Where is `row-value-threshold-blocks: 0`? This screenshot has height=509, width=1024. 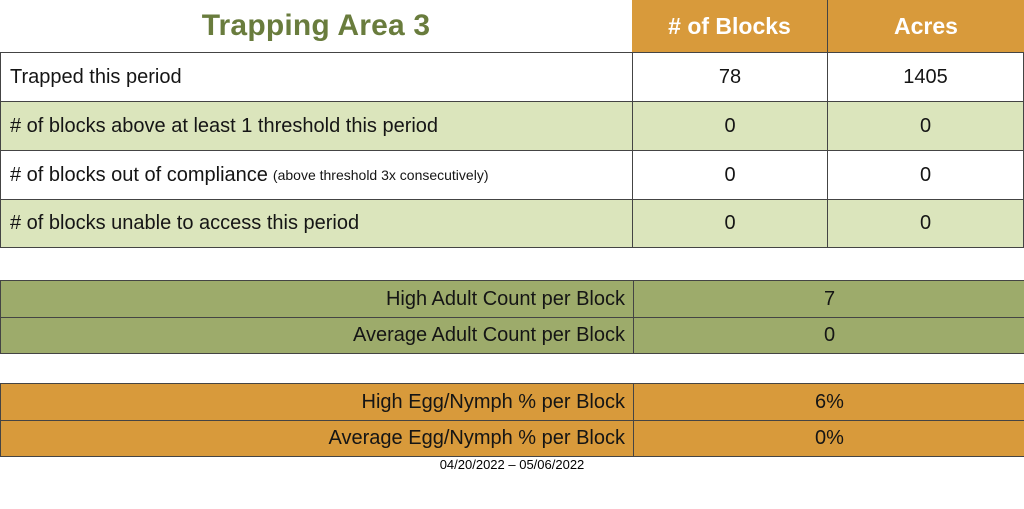 row-value-threshold-blocks: 0 is located at coordinates (729, 125).